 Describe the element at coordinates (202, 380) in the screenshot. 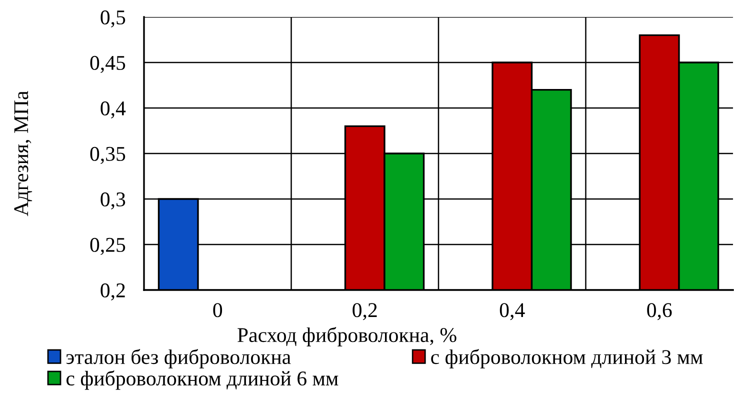

I see `legend-label: с фиброволокном длиной 6 мм` at that location.